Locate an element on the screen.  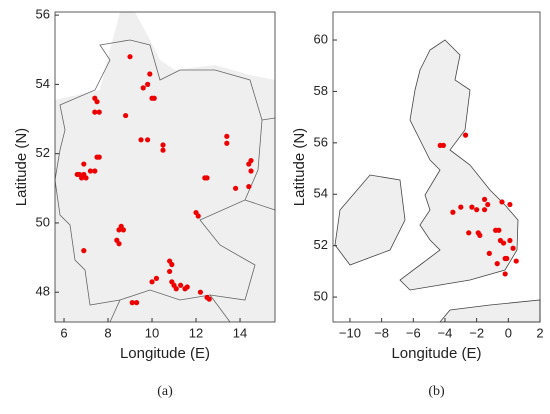
ireland is located at coordinates (370, 220).